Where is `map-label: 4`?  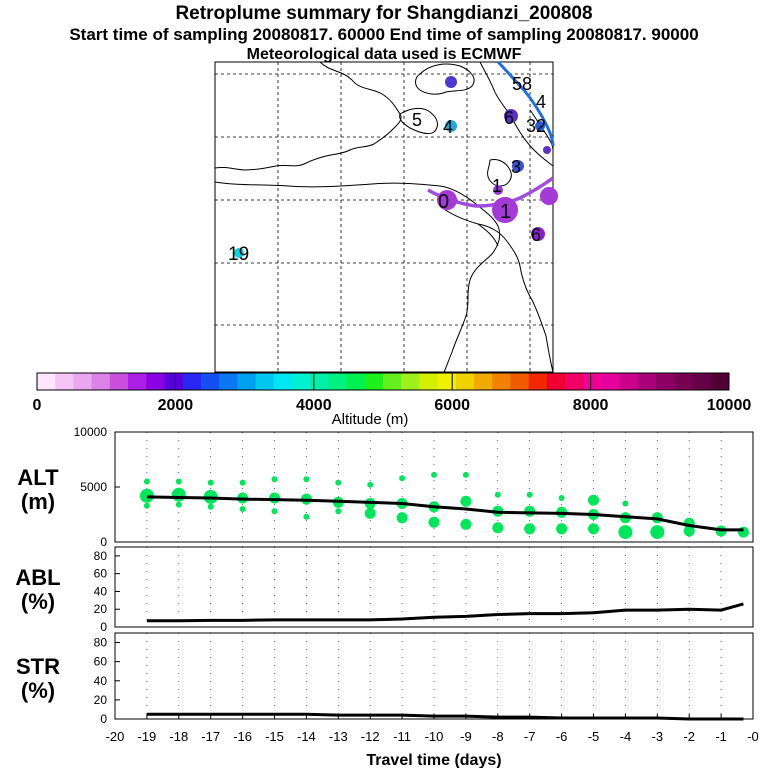 map-label: 4 is located at coordinates (448, 127).